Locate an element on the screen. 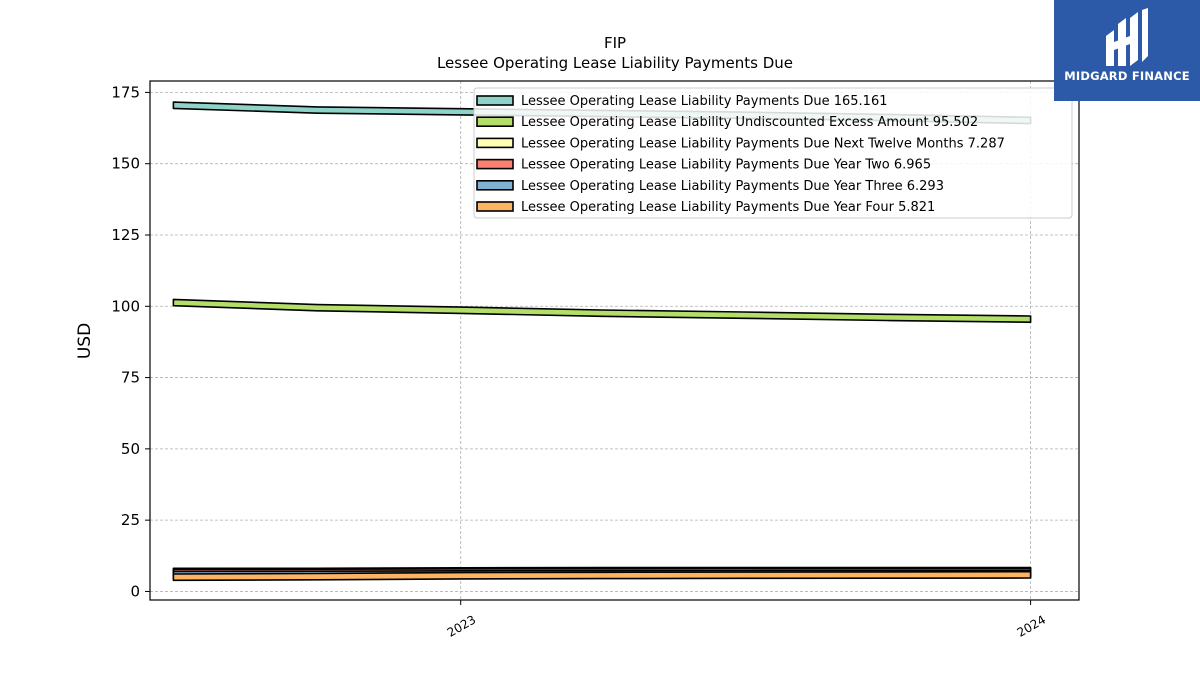 This screenshot has width=1200, height=675. y-axis-label: USD is located at coordinates (85, 341).